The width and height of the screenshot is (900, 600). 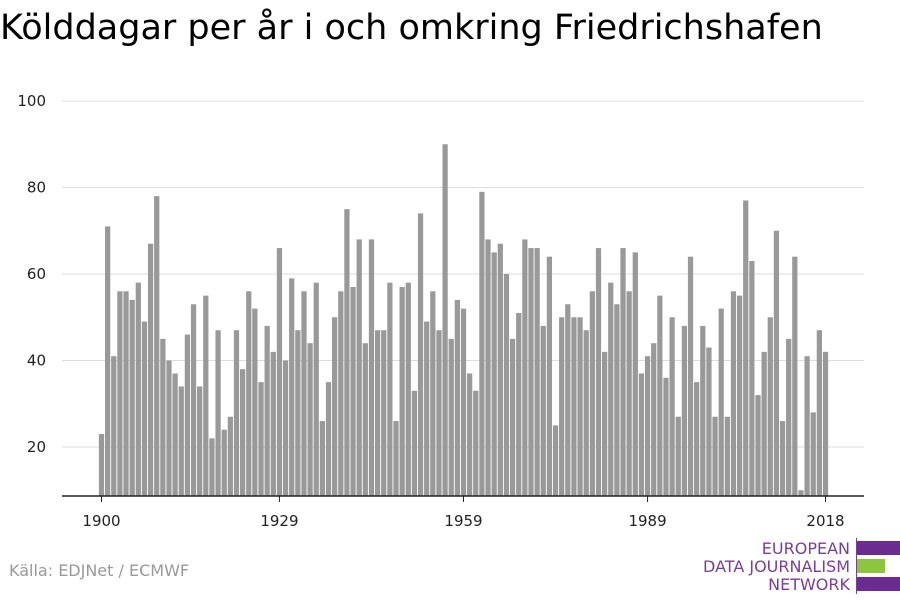 I want to click on bar-1960, so click(x=470, y=434).